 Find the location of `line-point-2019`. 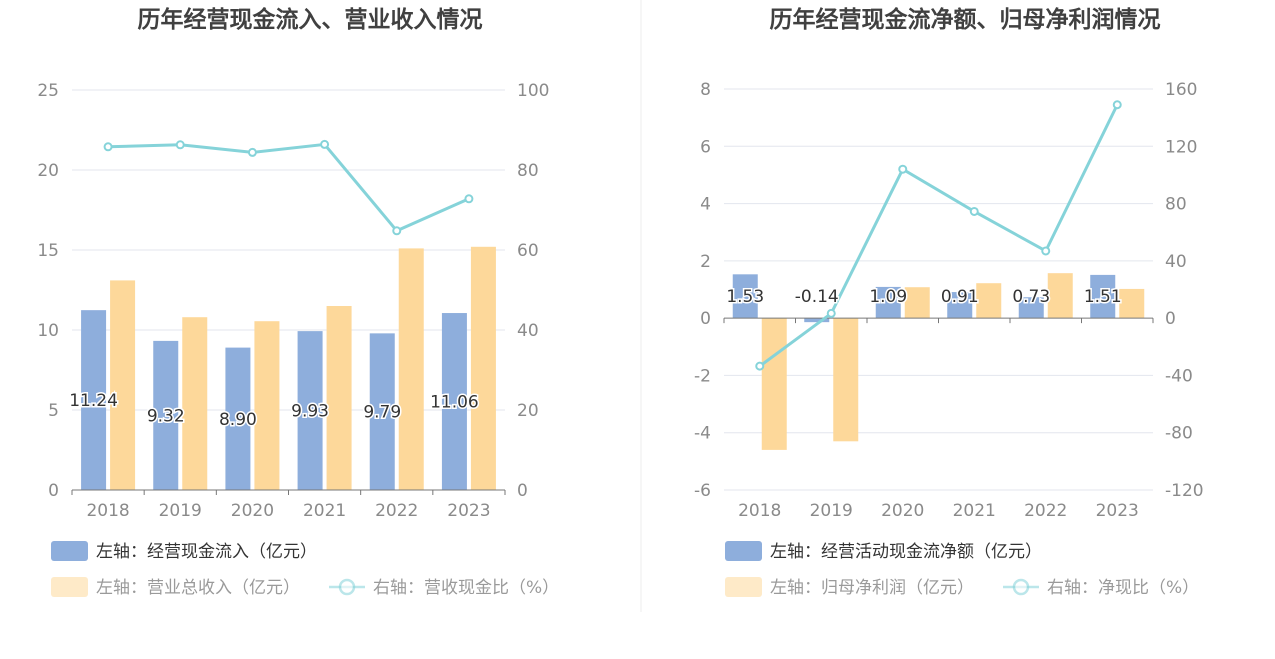

line-point-2019 is located at coordinates (831, 313).